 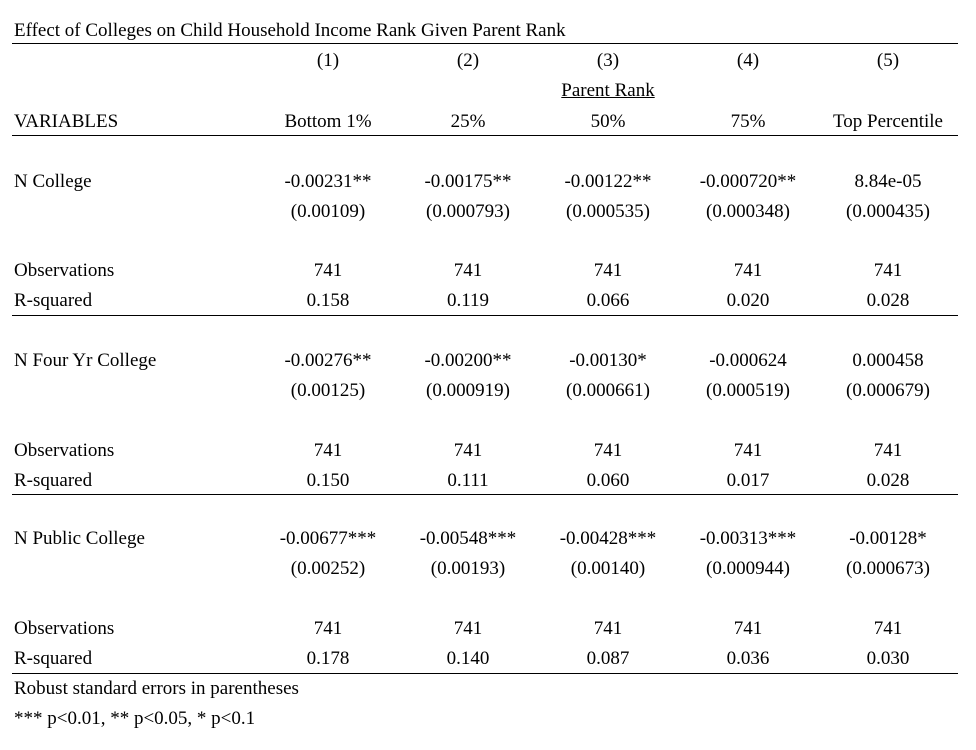 I want to click on std-error-cell: (0.00109), so click(x=328, y=211).